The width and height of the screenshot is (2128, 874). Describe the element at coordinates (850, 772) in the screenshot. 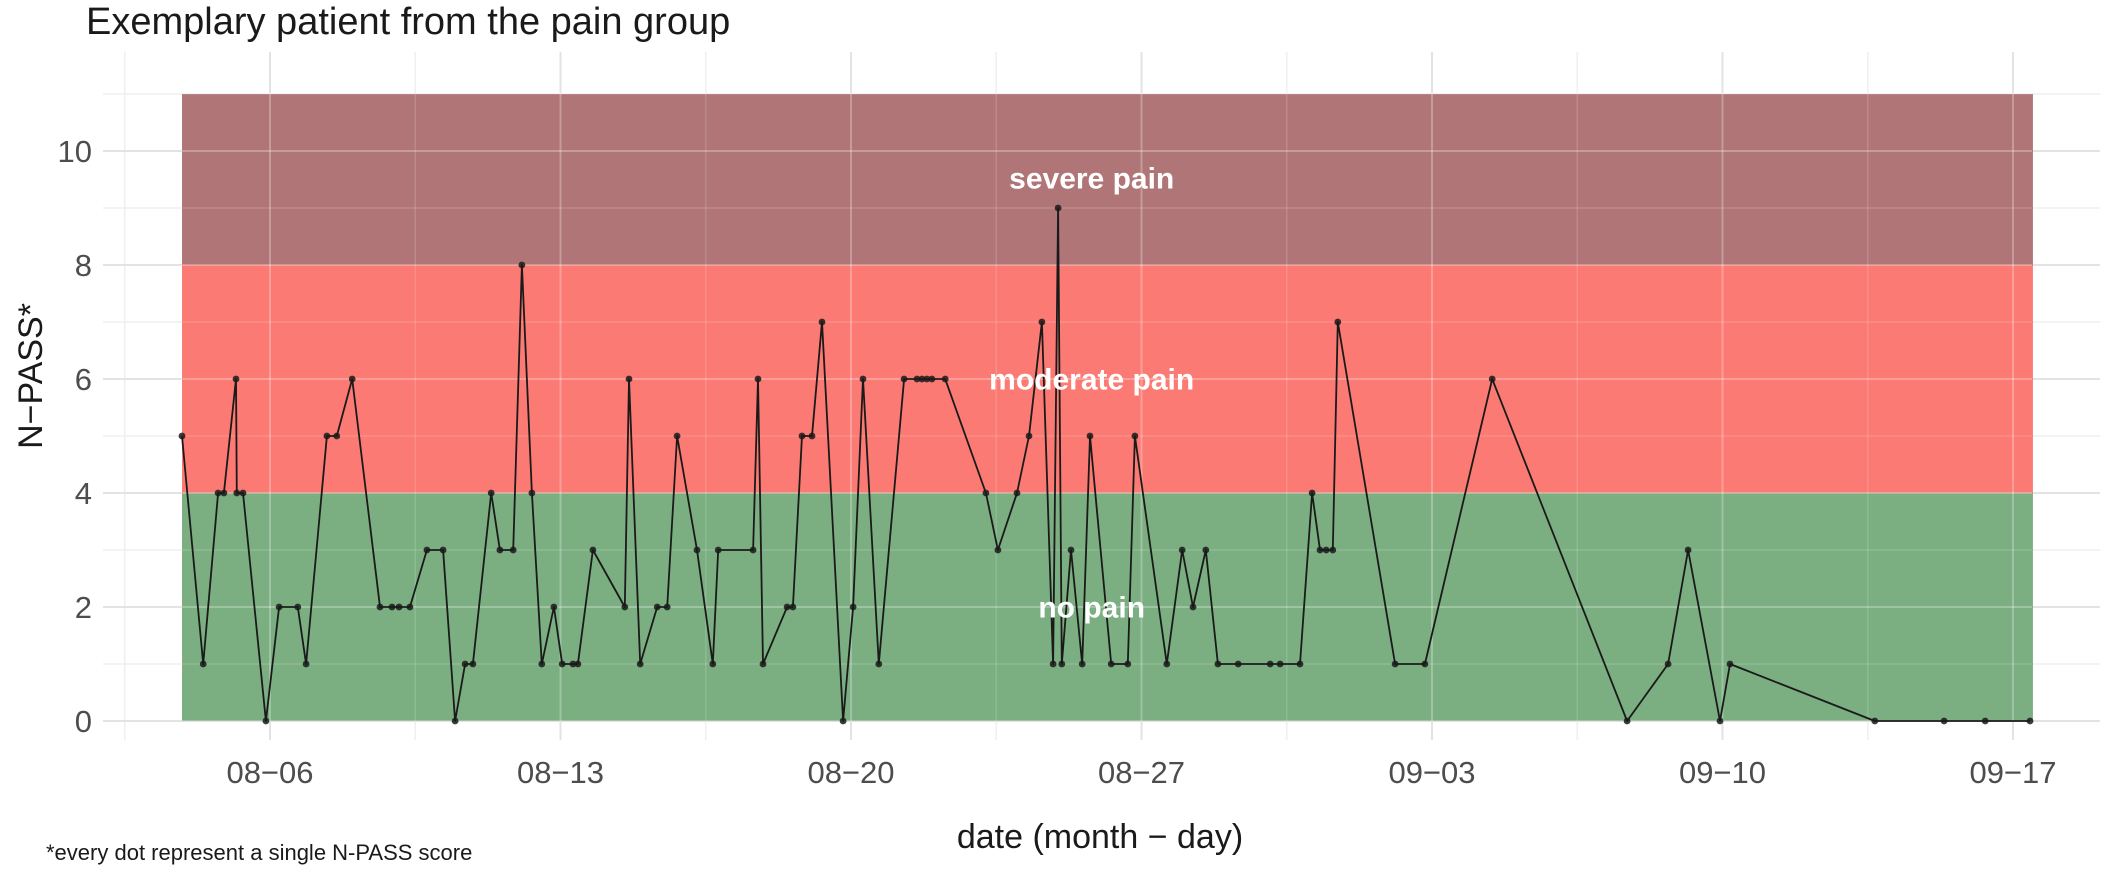

I see `x-tick-label: 08−20` at that location.